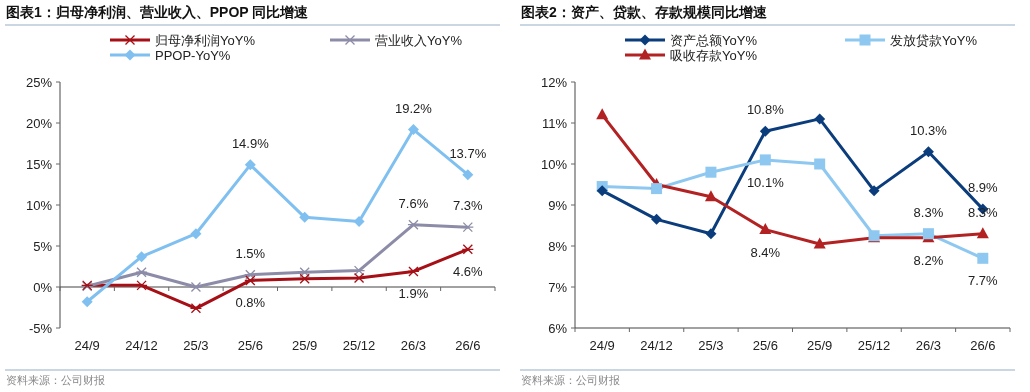 The height and width of the screenshot is (392, 1030). What do you see at coordinates (193, 55) in the screenshot?
I see `legend-label: PPOP-YoY%` at bounding box center [193, 55].